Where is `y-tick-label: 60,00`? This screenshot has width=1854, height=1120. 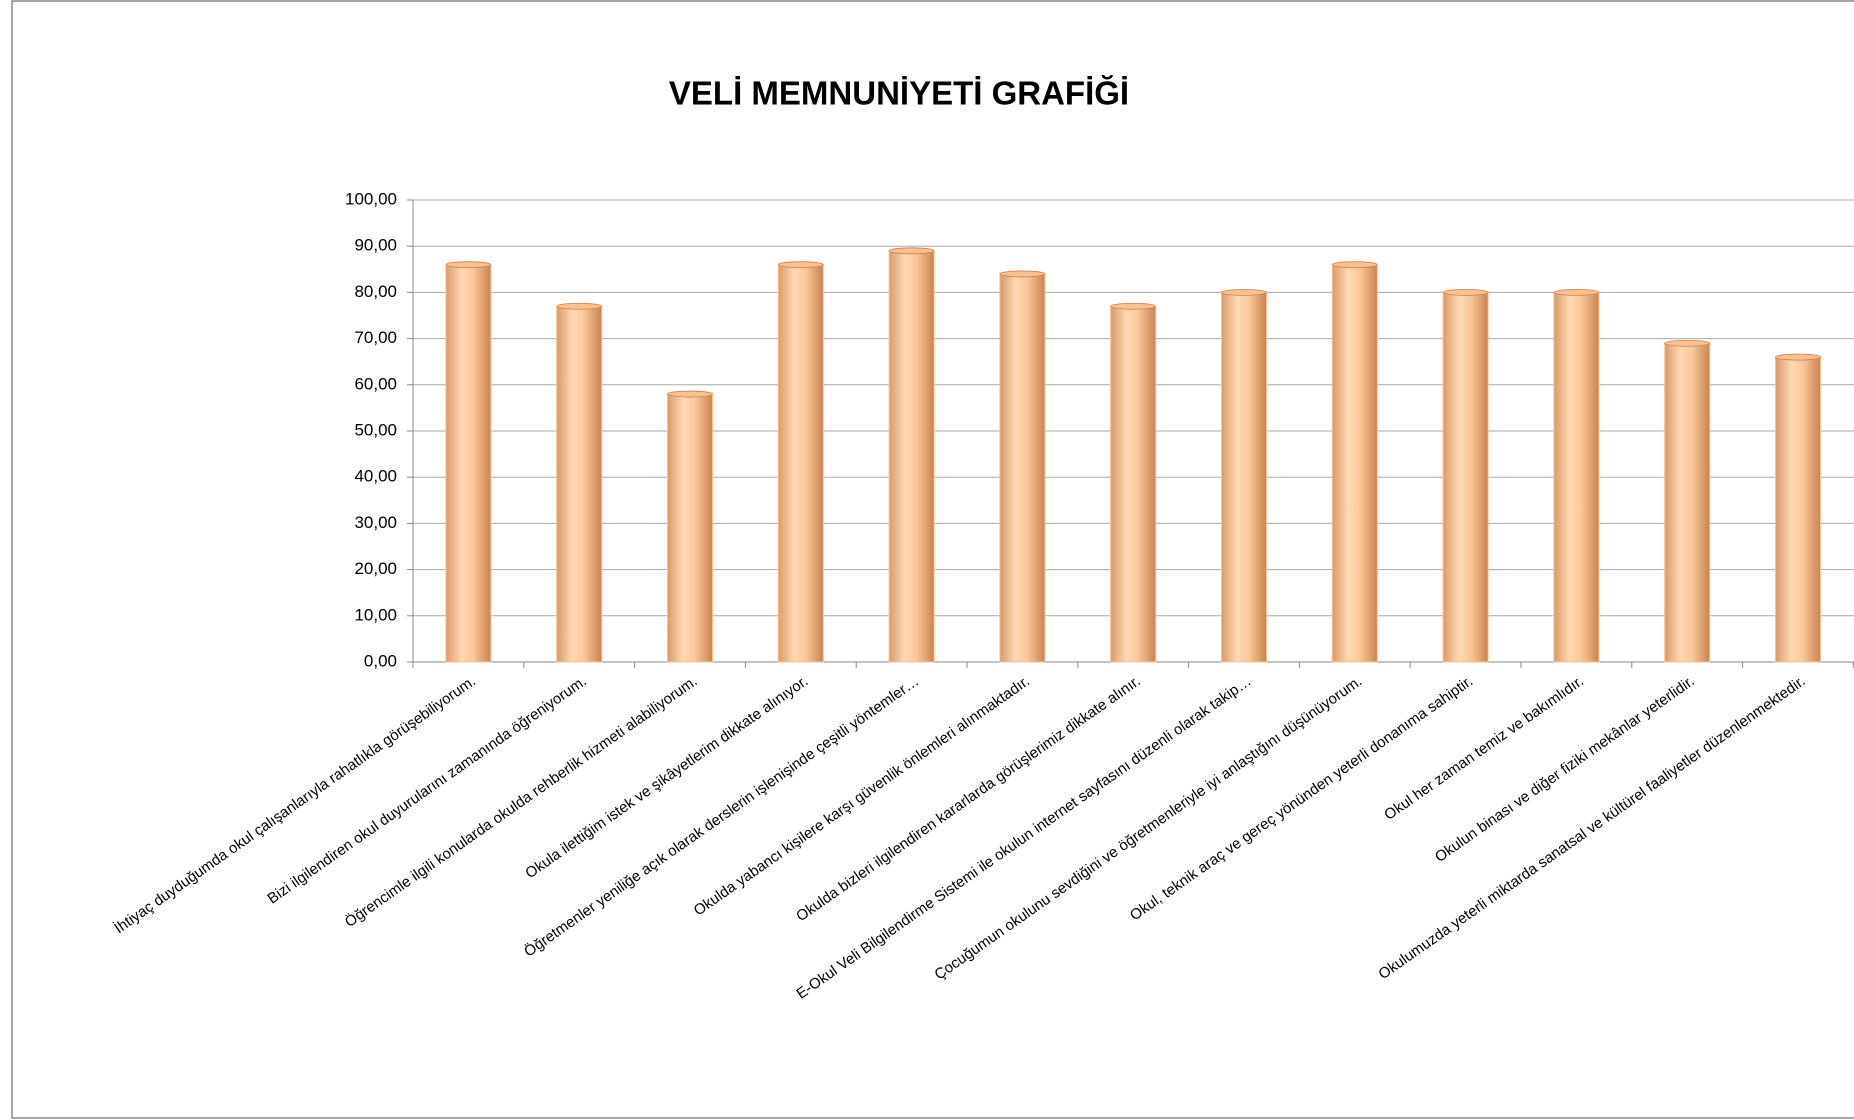
y-tick-label: 60,00 is located at coordinates (375, 383).